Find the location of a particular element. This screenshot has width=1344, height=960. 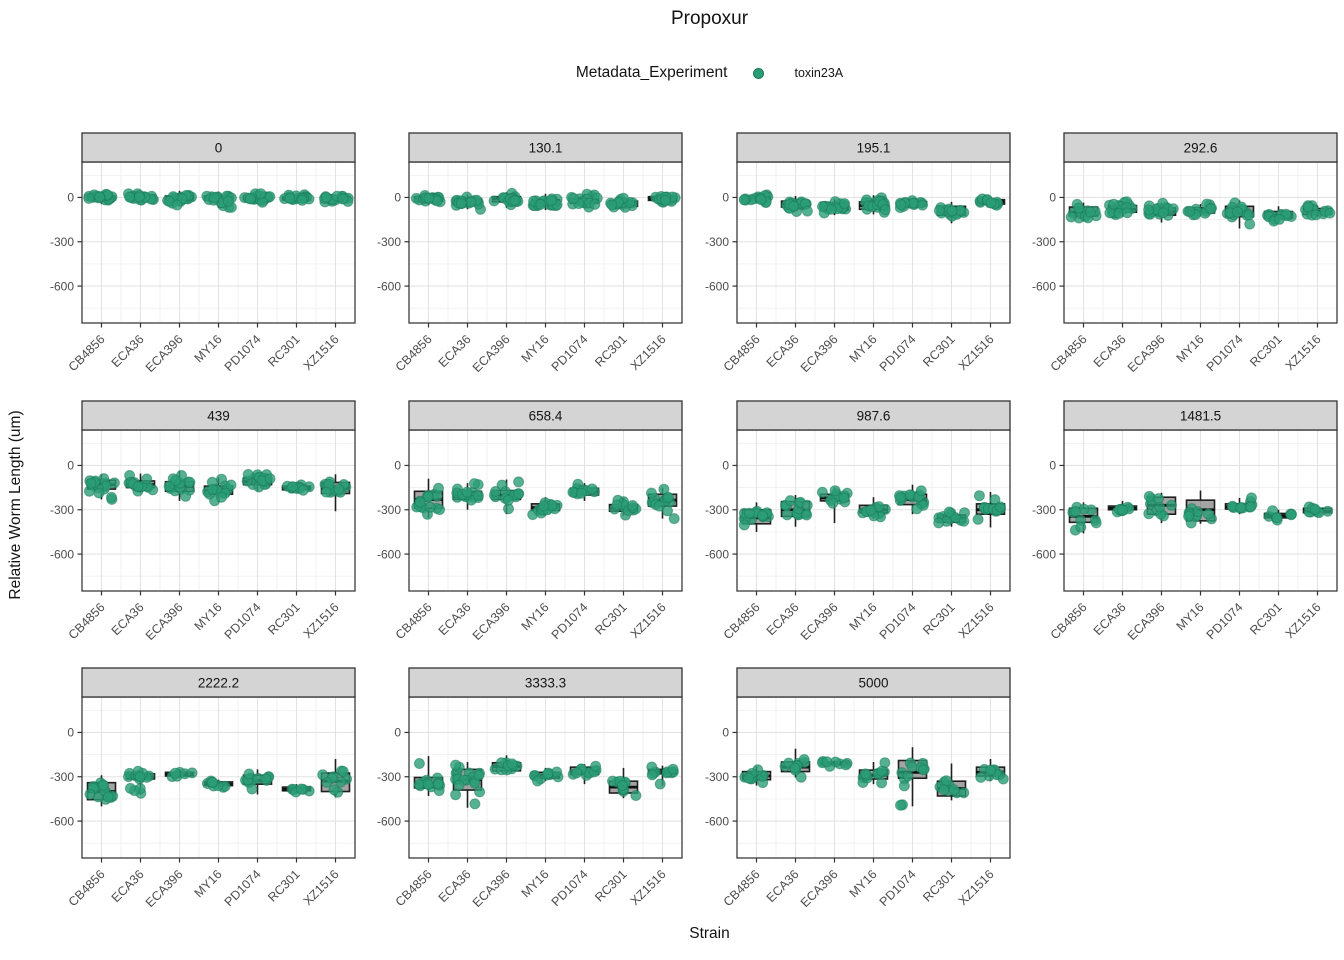

facet-strip: 2222.2 is located at coordinates (218, 682).